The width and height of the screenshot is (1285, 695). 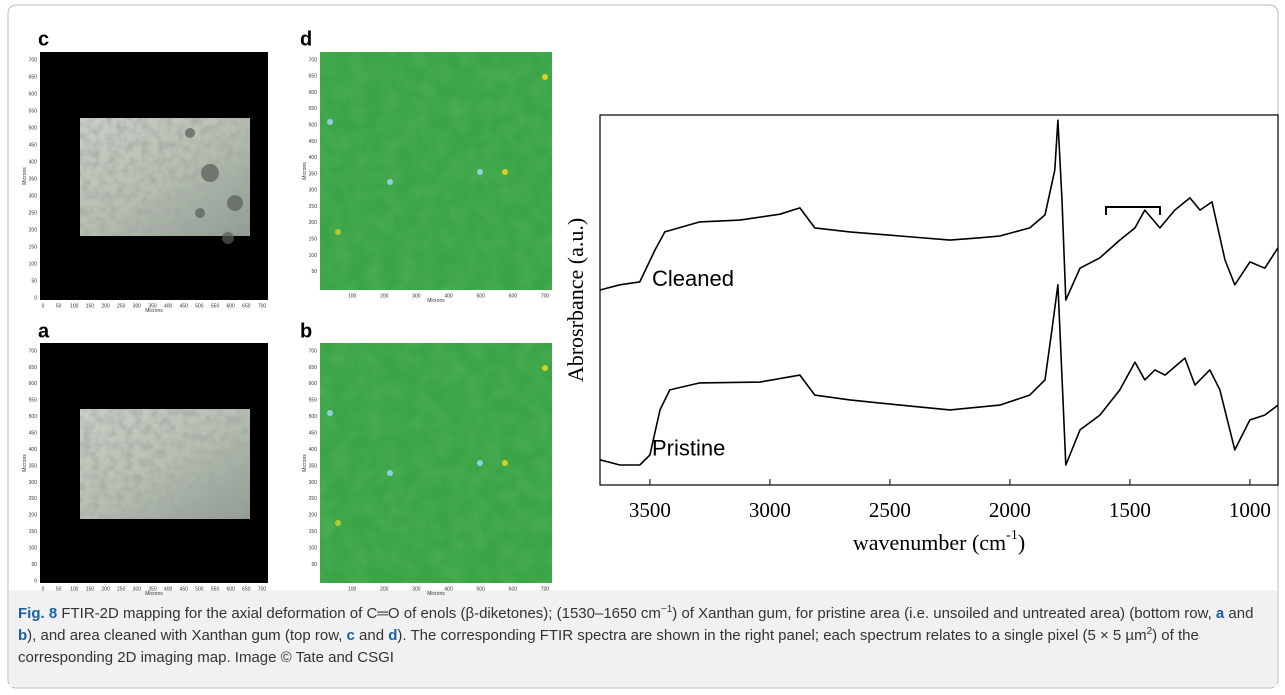 What do you see at coordinates (184, 589) in the screenshot?
I see `x-tick-label: 450` at bounding box center [184, 589].